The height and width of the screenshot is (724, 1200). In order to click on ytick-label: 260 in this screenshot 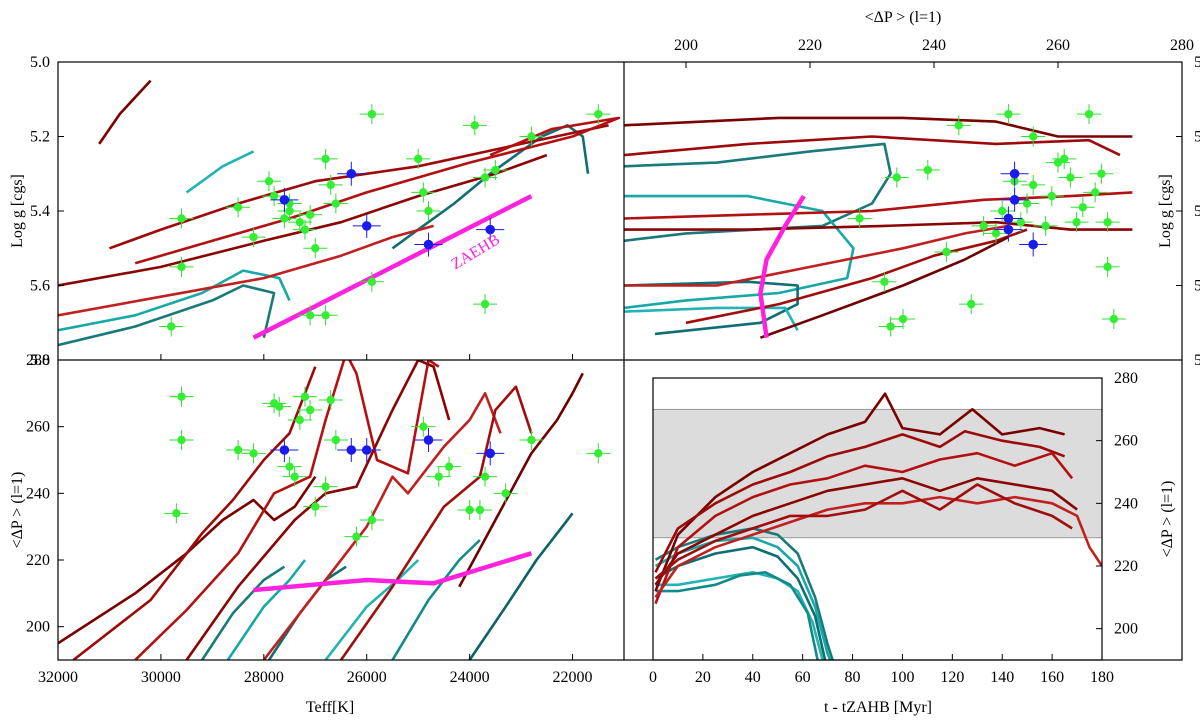, I will do `click(38, 427)`.